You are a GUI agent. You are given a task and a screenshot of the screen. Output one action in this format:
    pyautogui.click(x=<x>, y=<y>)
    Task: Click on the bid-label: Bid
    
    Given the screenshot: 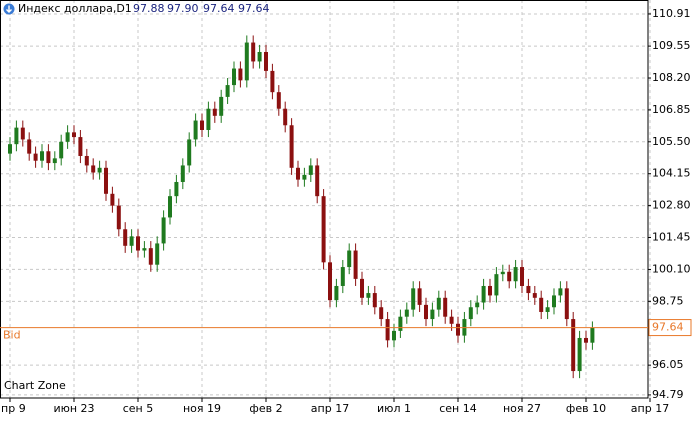 What is the action you would take?
    pyautogui.click(x=12, y=335)
    